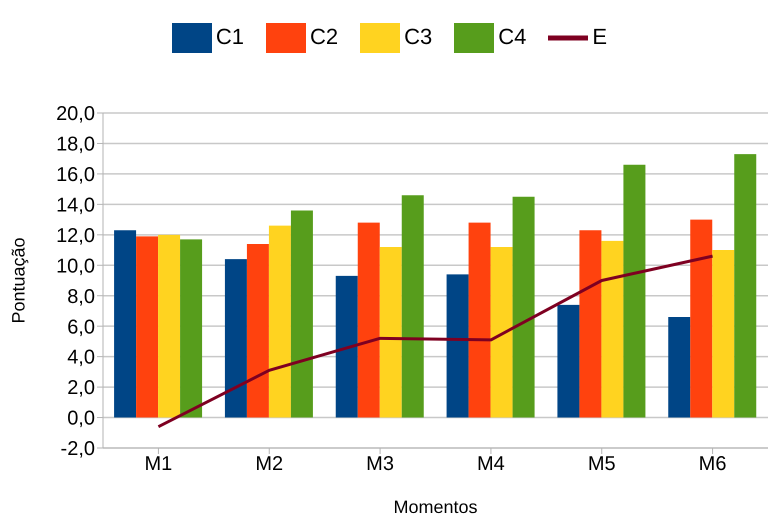  Describe the element at coordinates (712, 464) in the screenshot. I see `x-tick-label: M6` at that location.